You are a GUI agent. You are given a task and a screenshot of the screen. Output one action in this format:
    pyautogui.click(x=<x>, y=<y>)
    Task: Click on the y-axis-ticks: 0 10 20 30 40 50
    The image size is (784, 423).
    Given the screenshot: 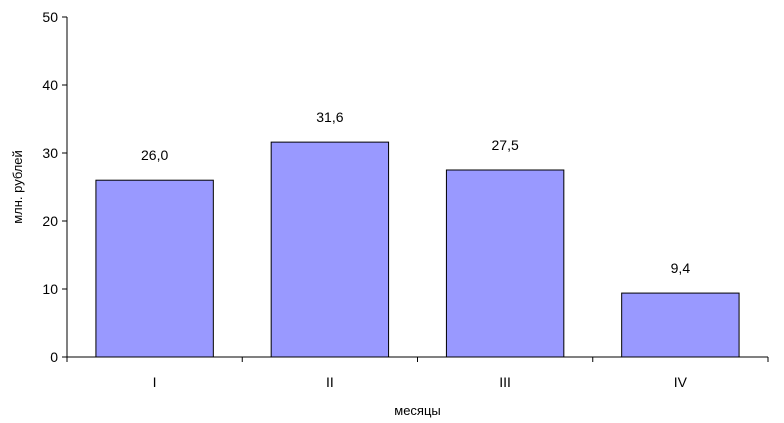 What is the action you would take?
    pyautogui.click(x=54, y=187)
    